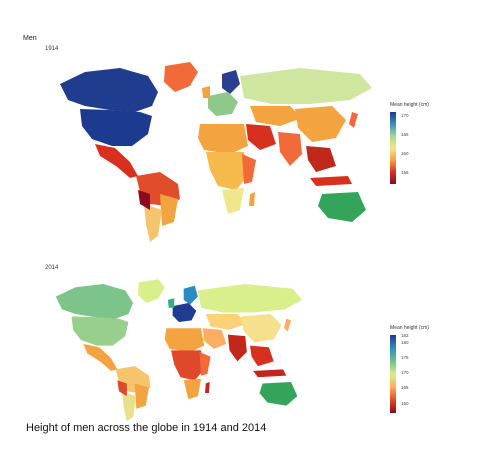  Describe the element at coordinates (30, 38) in the screenshot. I see `page-heading: Men` at that location.